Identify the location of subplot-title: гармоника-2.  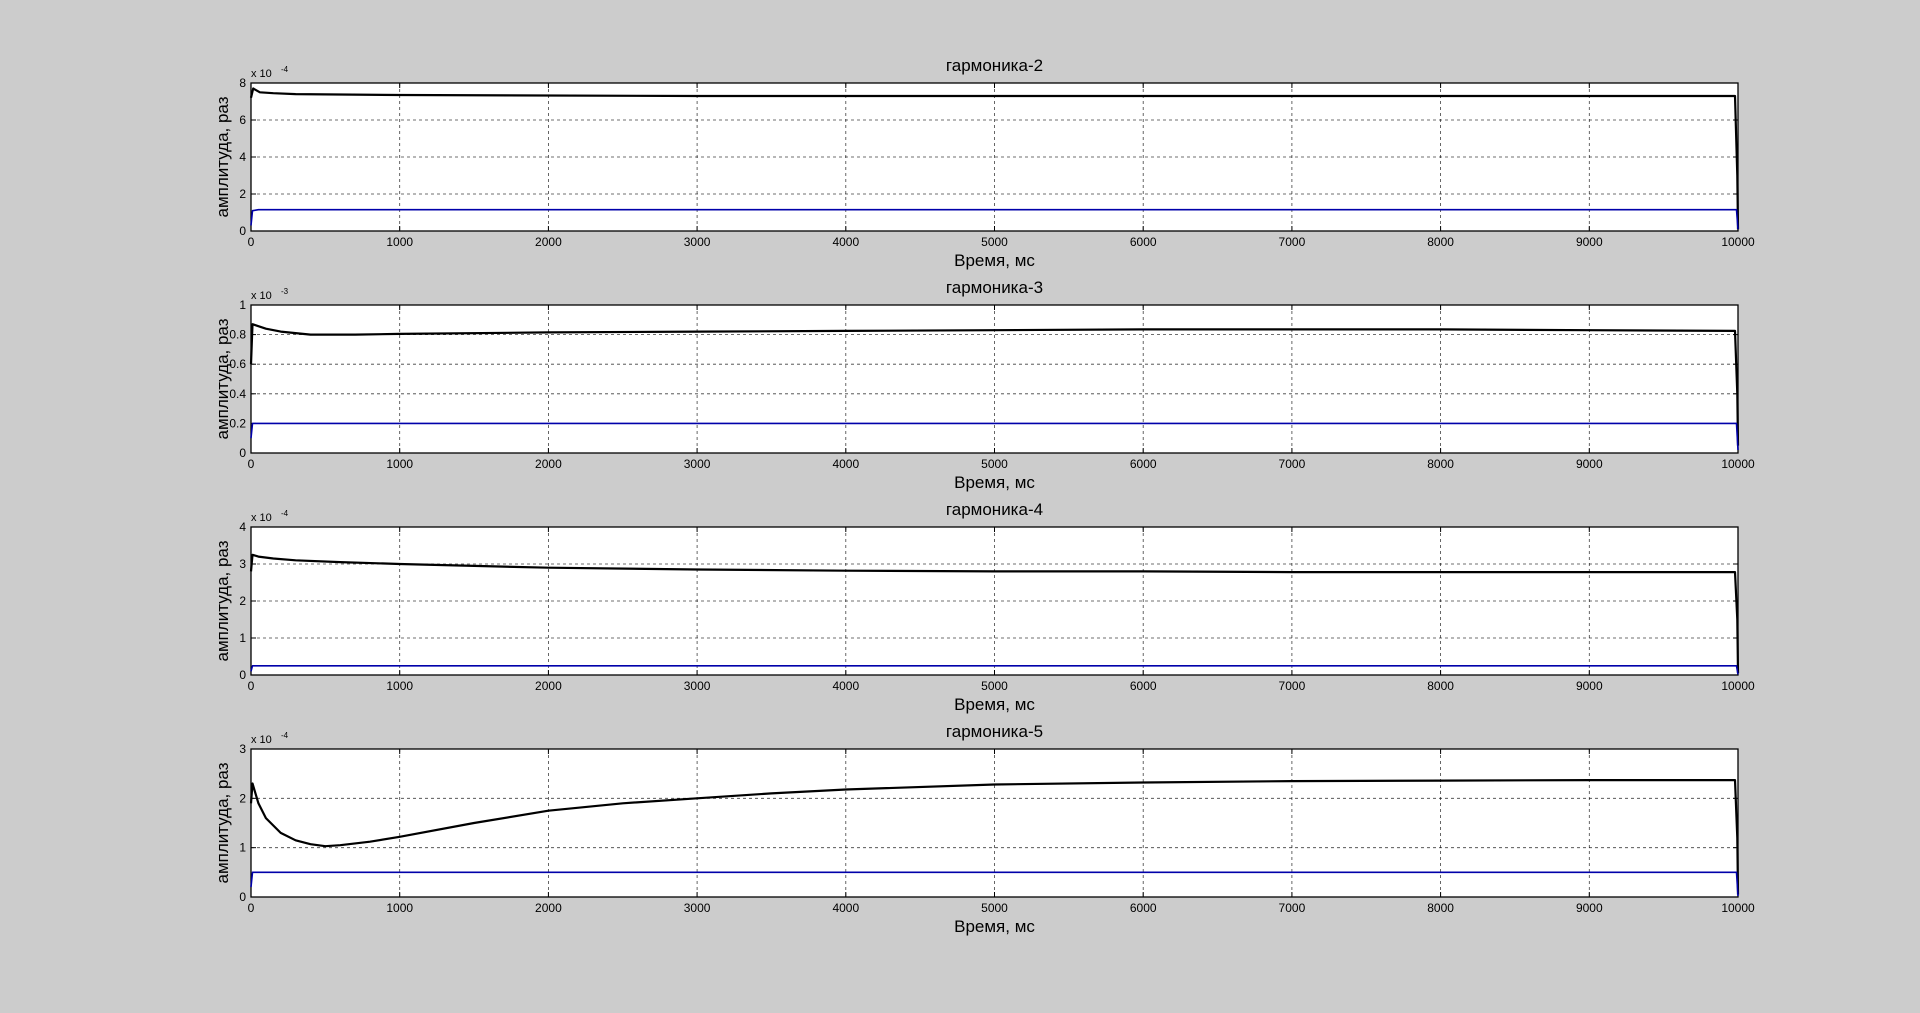
(994, 65).